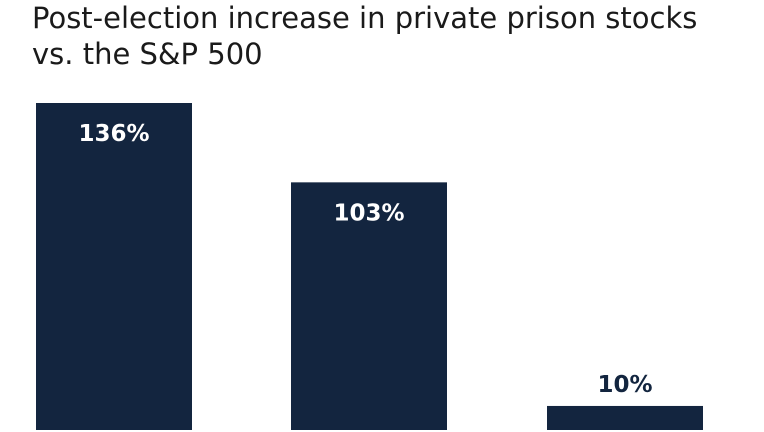  What do you see at coordinates (624, 385) in the screenshot?
I see `bar-3-value-label: 10%` at bounding box center [624, 385].